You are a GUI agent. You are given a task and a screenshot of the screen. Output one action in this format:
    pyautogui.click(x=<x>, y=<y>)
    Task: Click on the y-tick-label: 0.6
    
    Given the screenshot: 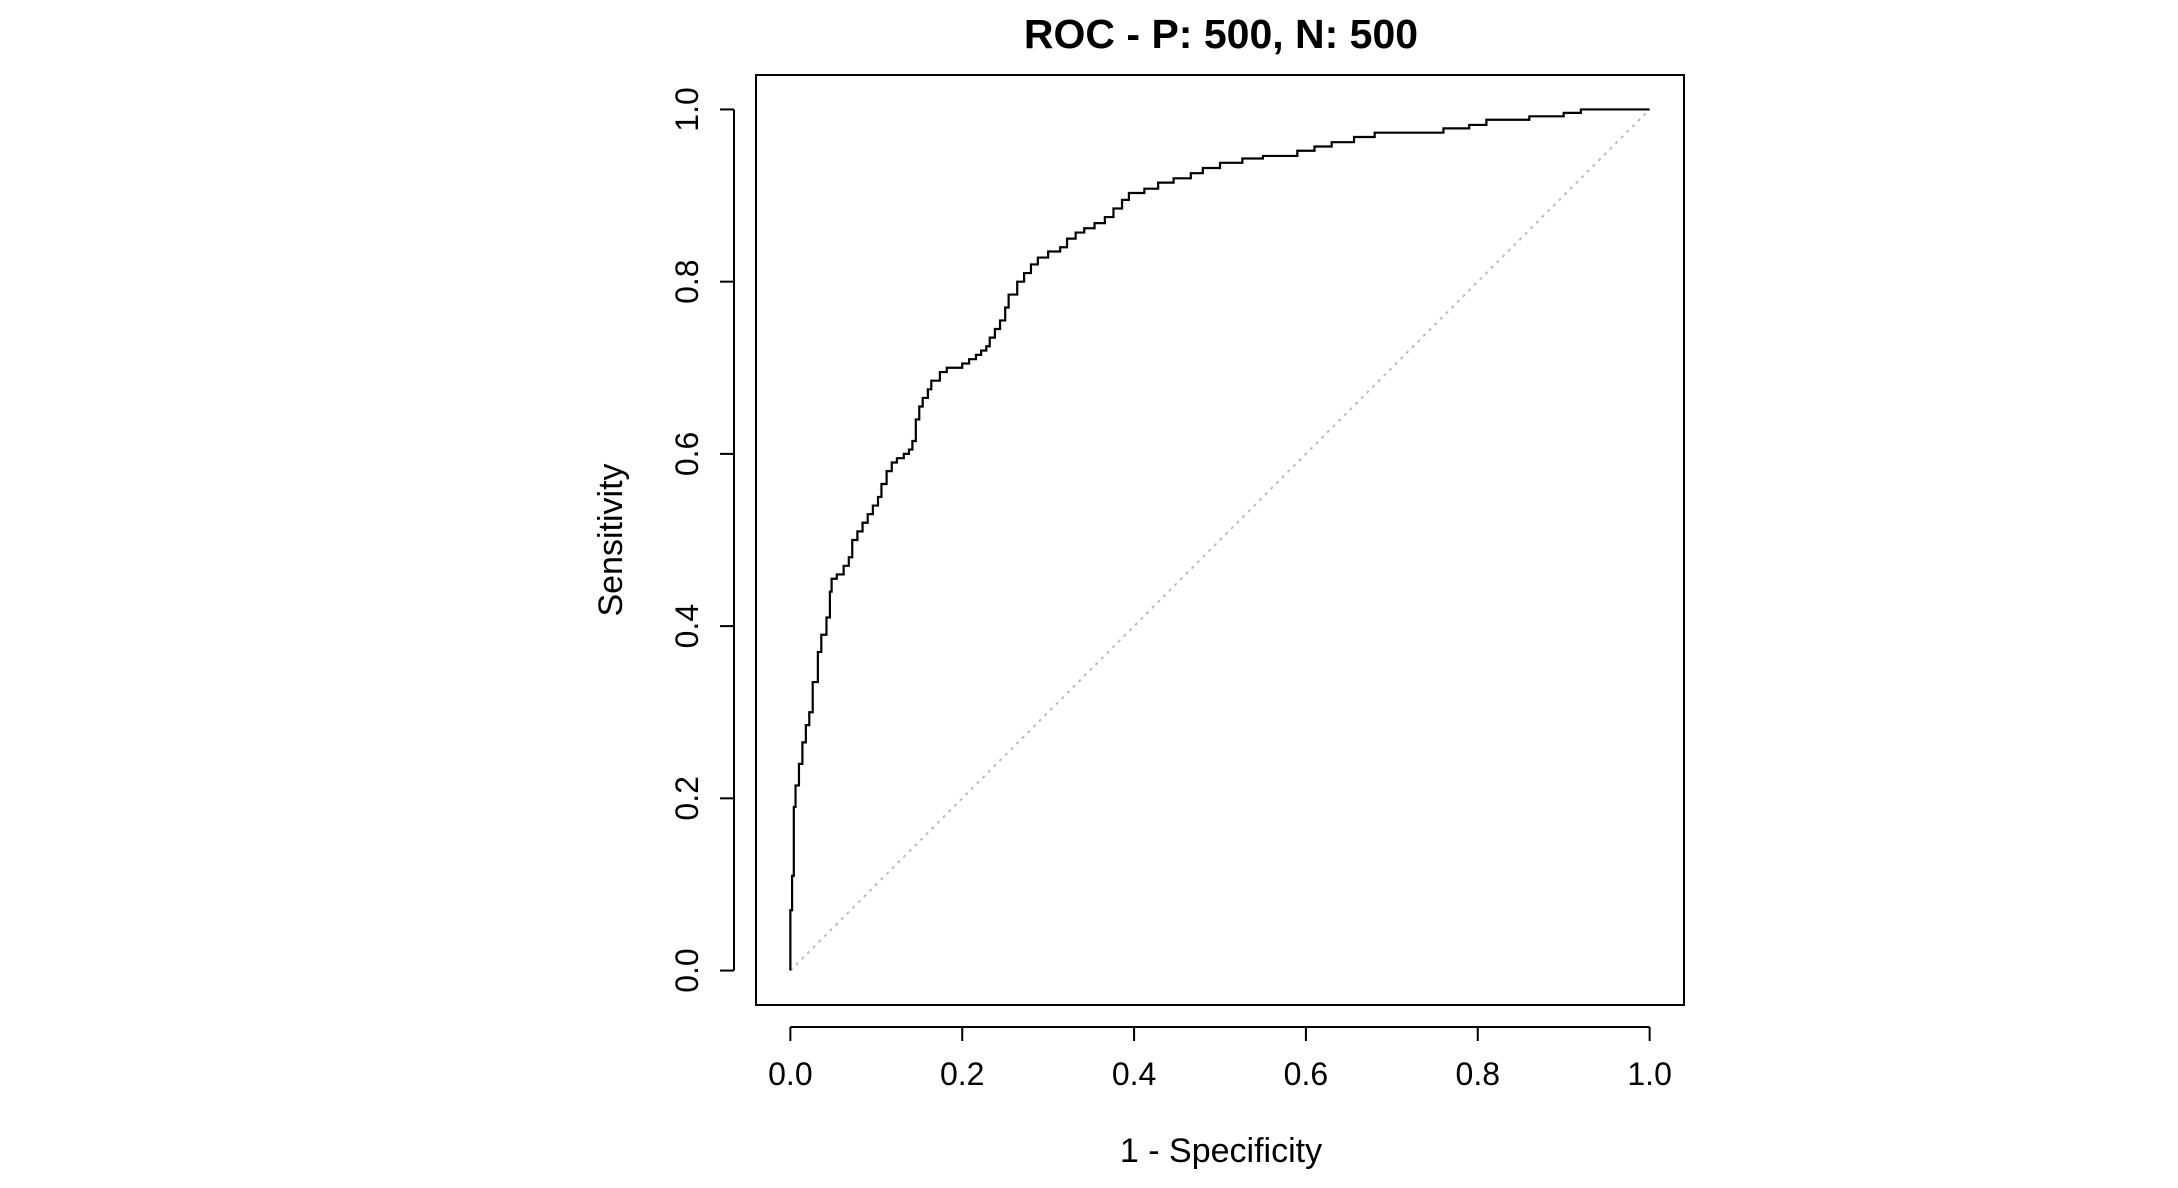 What is the action you would take?
    pyautogui.click(x=687, y=454)
    